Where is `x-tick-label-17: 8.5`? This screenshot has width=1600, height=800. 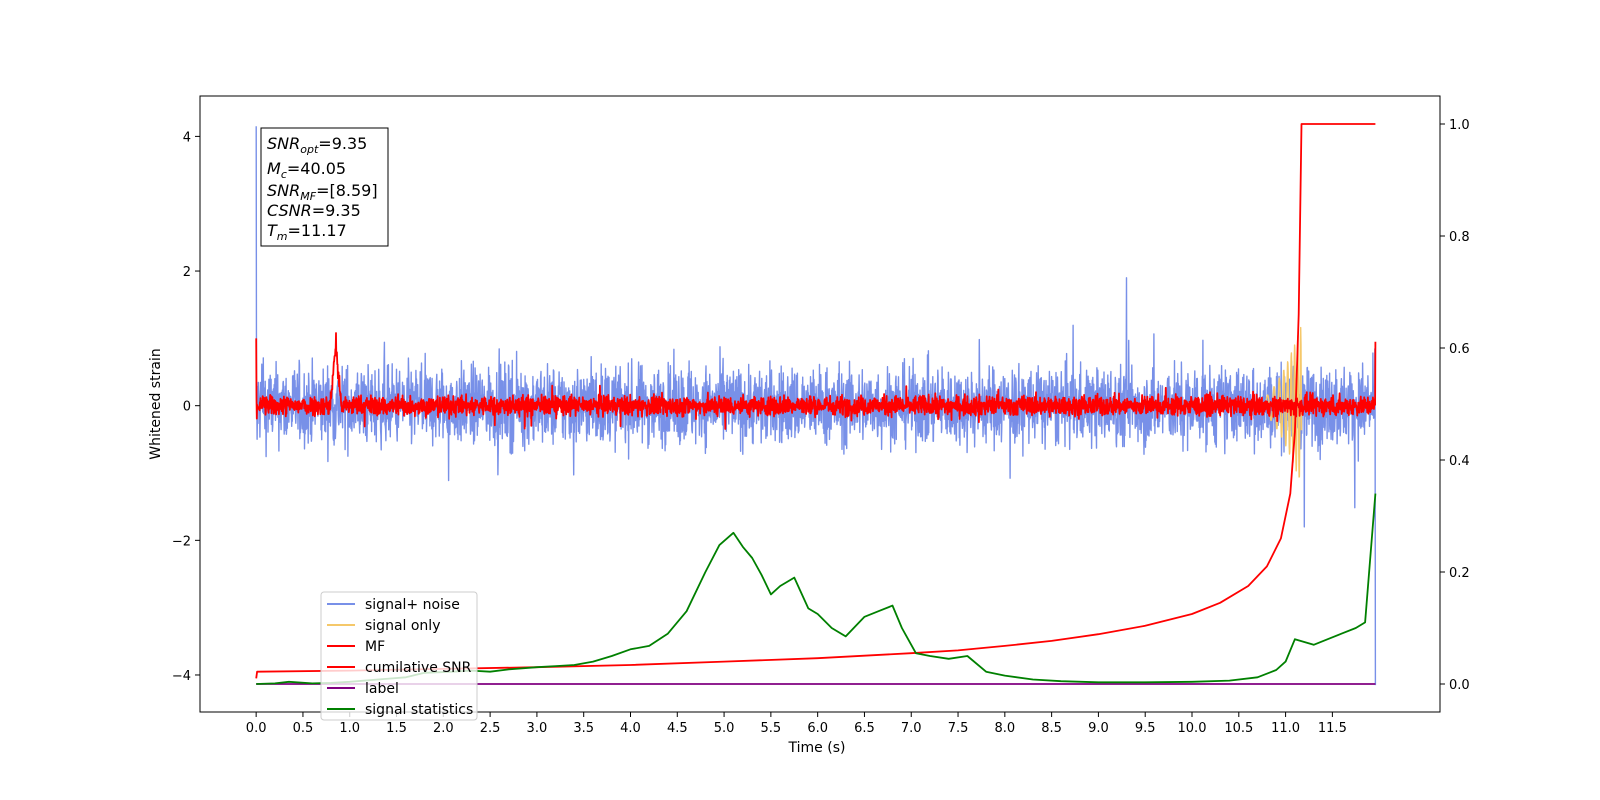
x-tick-label-17: 8.5 is located at coordinates (1051, 728).